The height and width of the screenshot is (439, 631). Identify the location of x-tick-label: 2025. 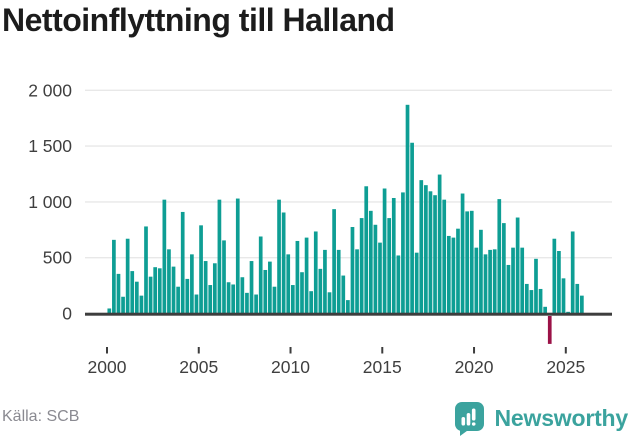
(565, 367).